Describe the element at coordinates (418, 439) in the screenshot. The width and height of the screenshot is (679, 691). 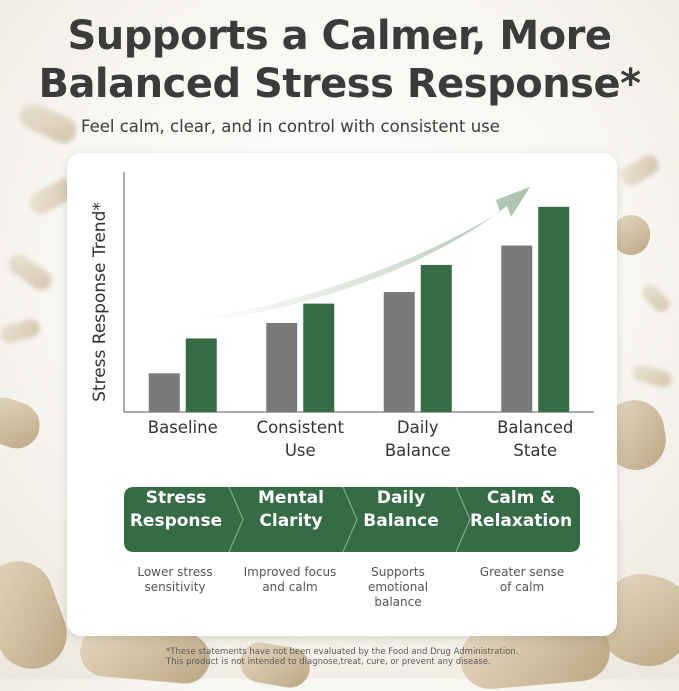
I see `x-tick-label: Daily Balance` at that location.